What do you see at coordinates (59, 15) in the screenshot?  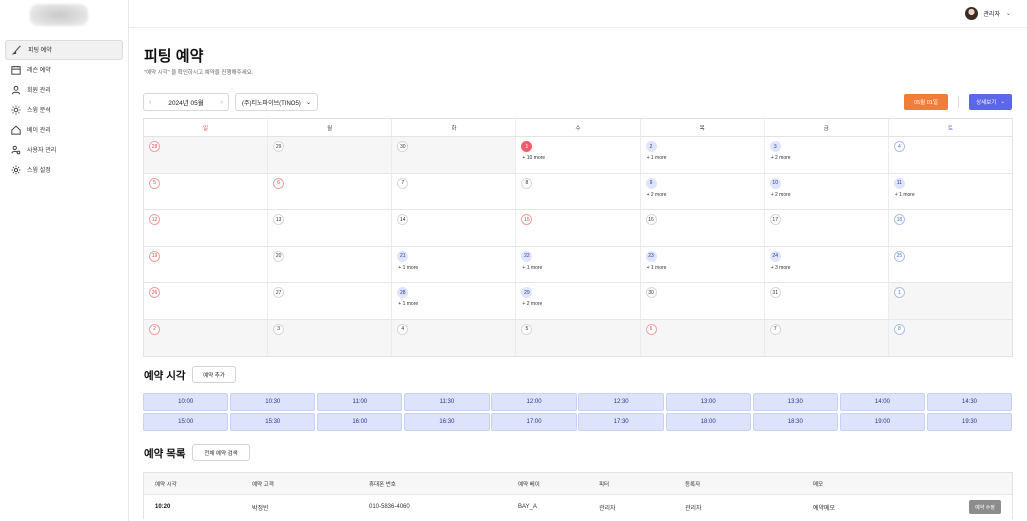 I see `brand-logo` at bounding box center [59, 15].